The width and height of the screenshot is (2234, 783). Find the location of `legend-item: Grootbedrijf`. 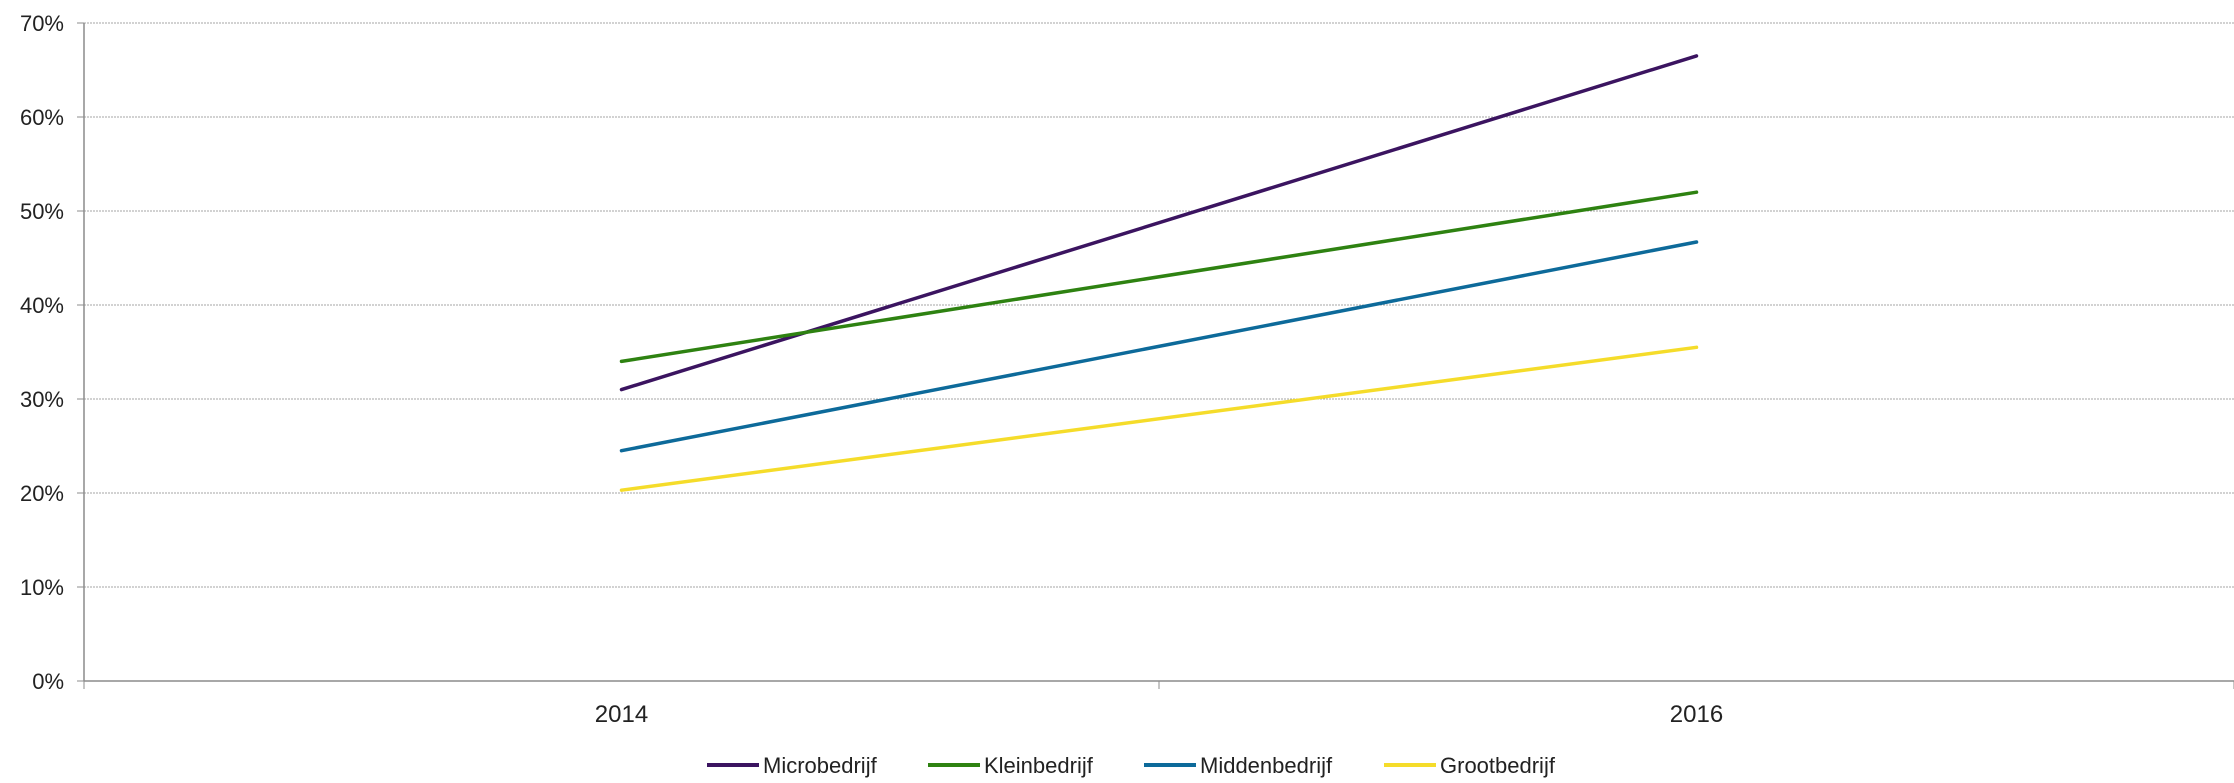

legend-item: Grootbedrijf is located at coordinates (1470, 765).